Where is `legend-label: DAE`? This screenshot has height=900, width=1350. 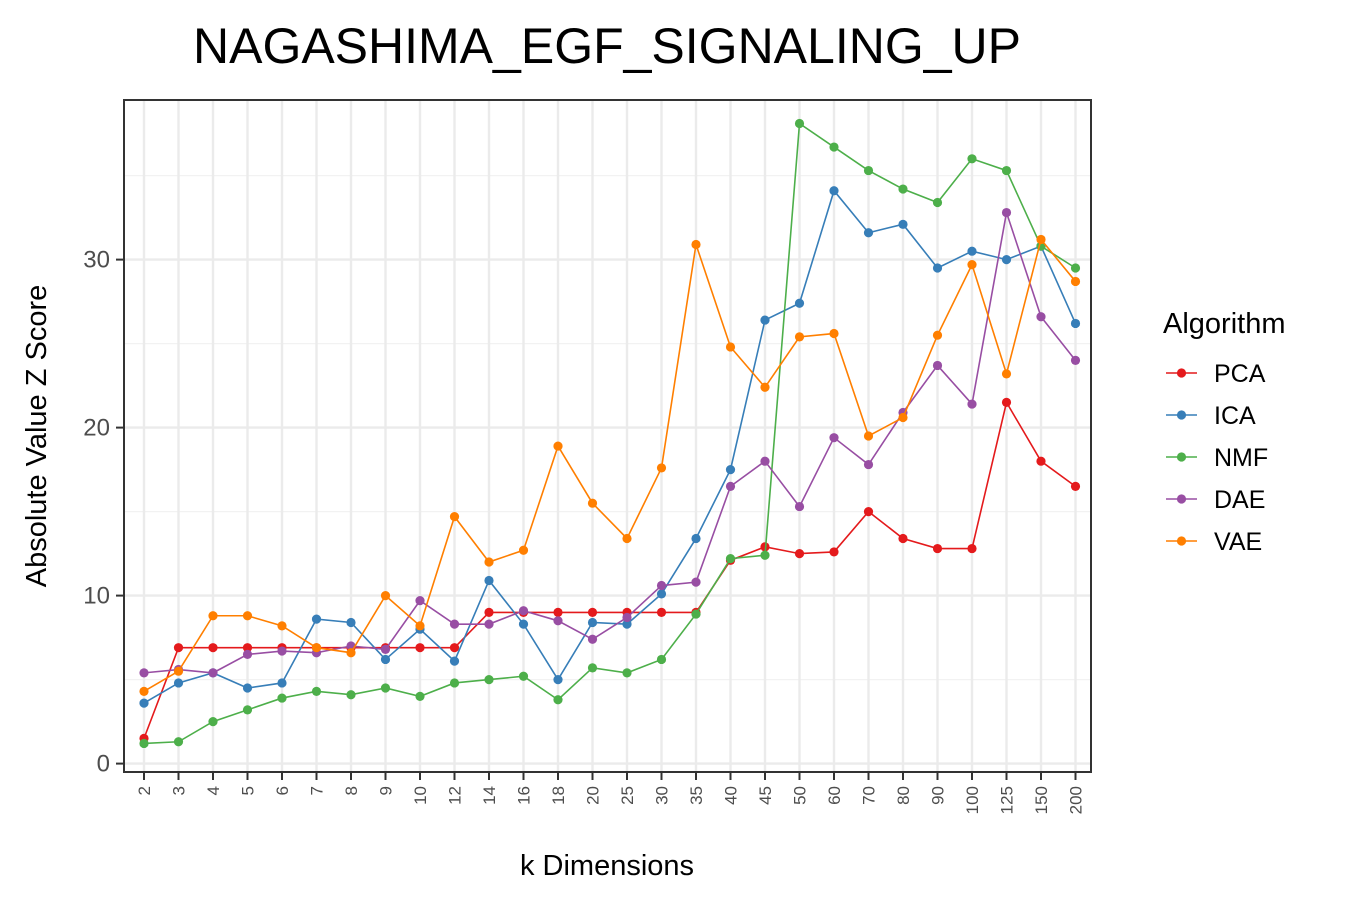
legend-label: DAE is located at coordinates (1239, 500).